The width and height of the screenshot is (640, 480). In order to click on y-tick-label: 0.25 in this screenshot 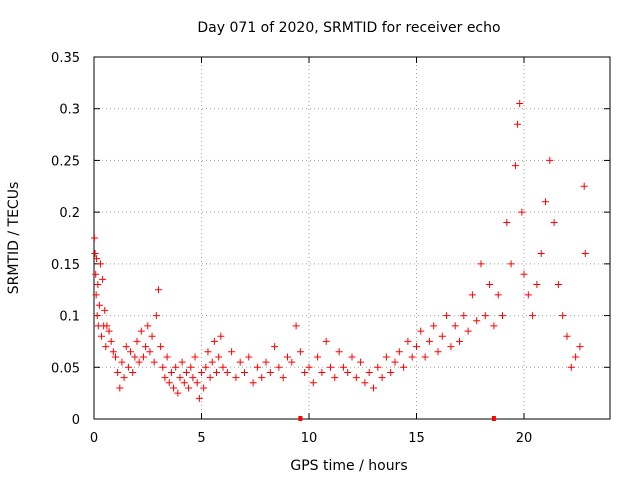, I will do `click(65, 161)`.